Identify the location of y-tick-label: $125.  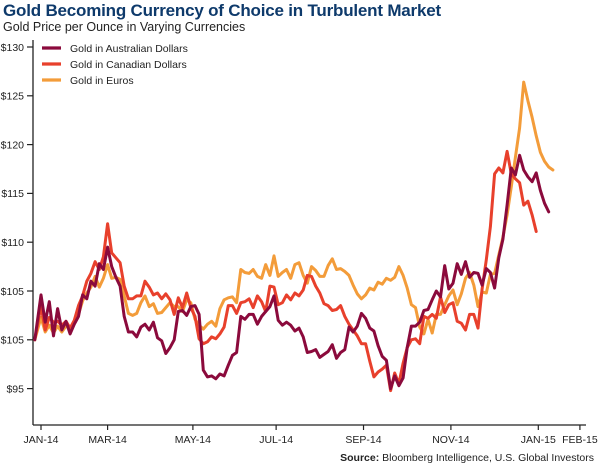
(13, 97).